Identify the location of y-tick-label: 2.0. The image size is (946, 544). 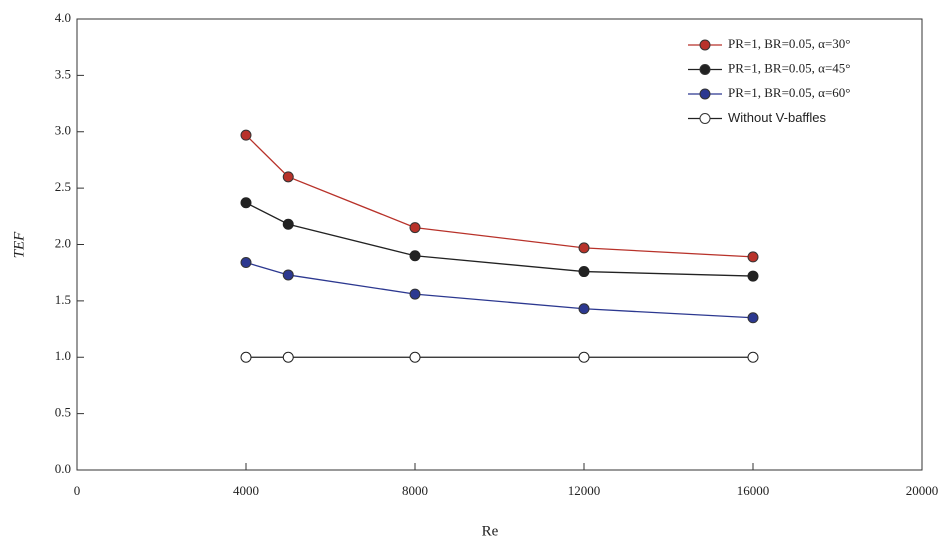
(63, 242).